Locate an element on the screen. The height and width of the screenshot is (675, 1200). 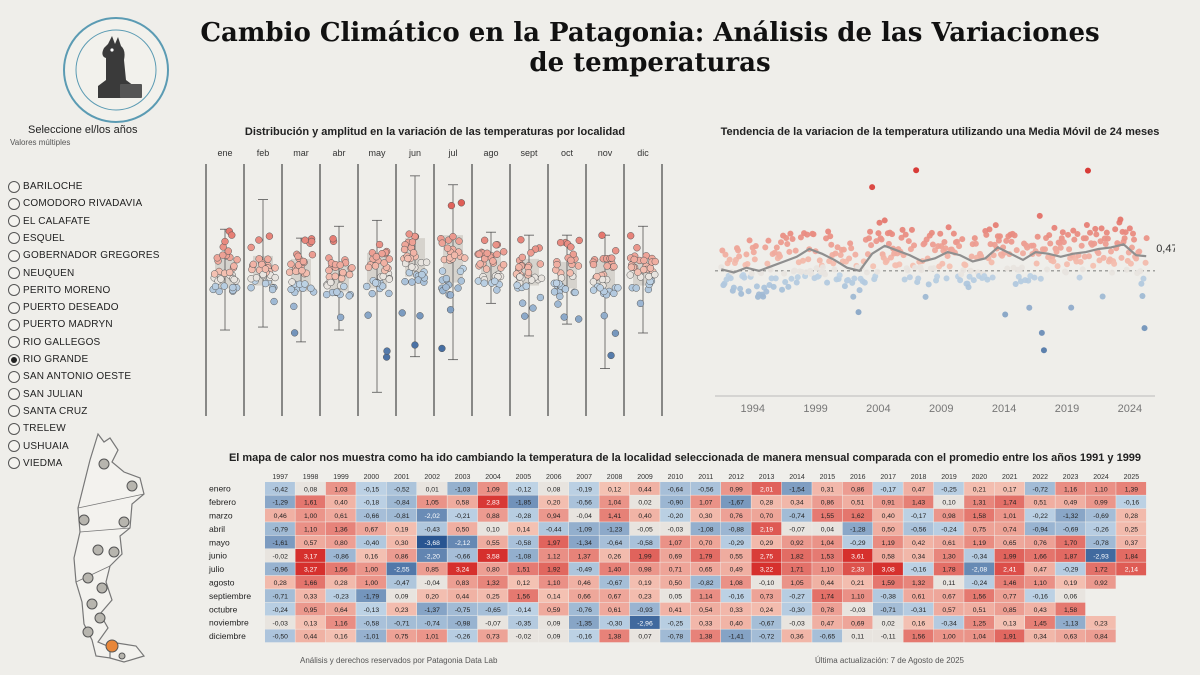
heatmap-cell-value: 1,82 is located at coordinates (796, 556).